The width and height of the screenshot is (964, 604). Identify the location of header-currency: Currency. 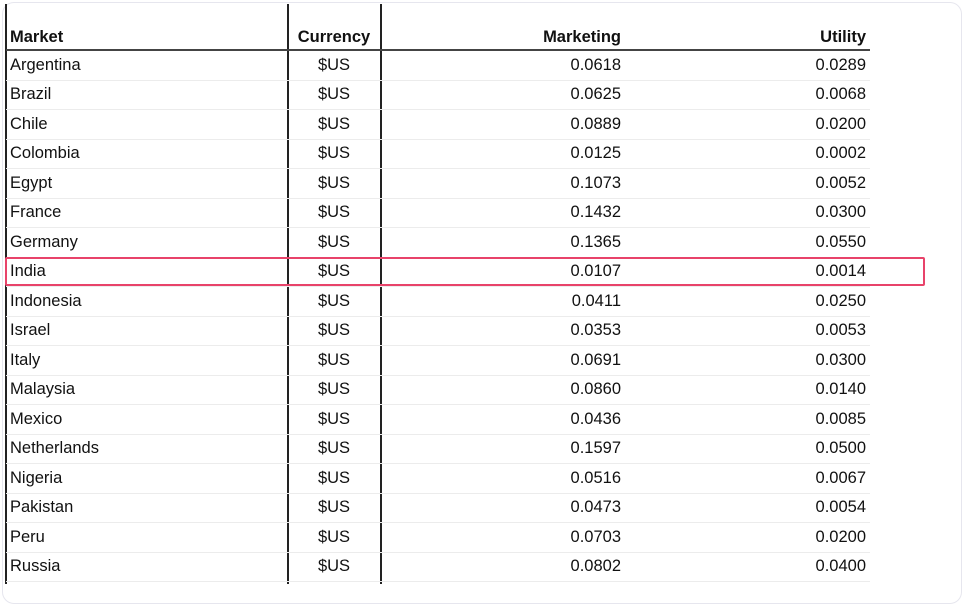
(334, 35).